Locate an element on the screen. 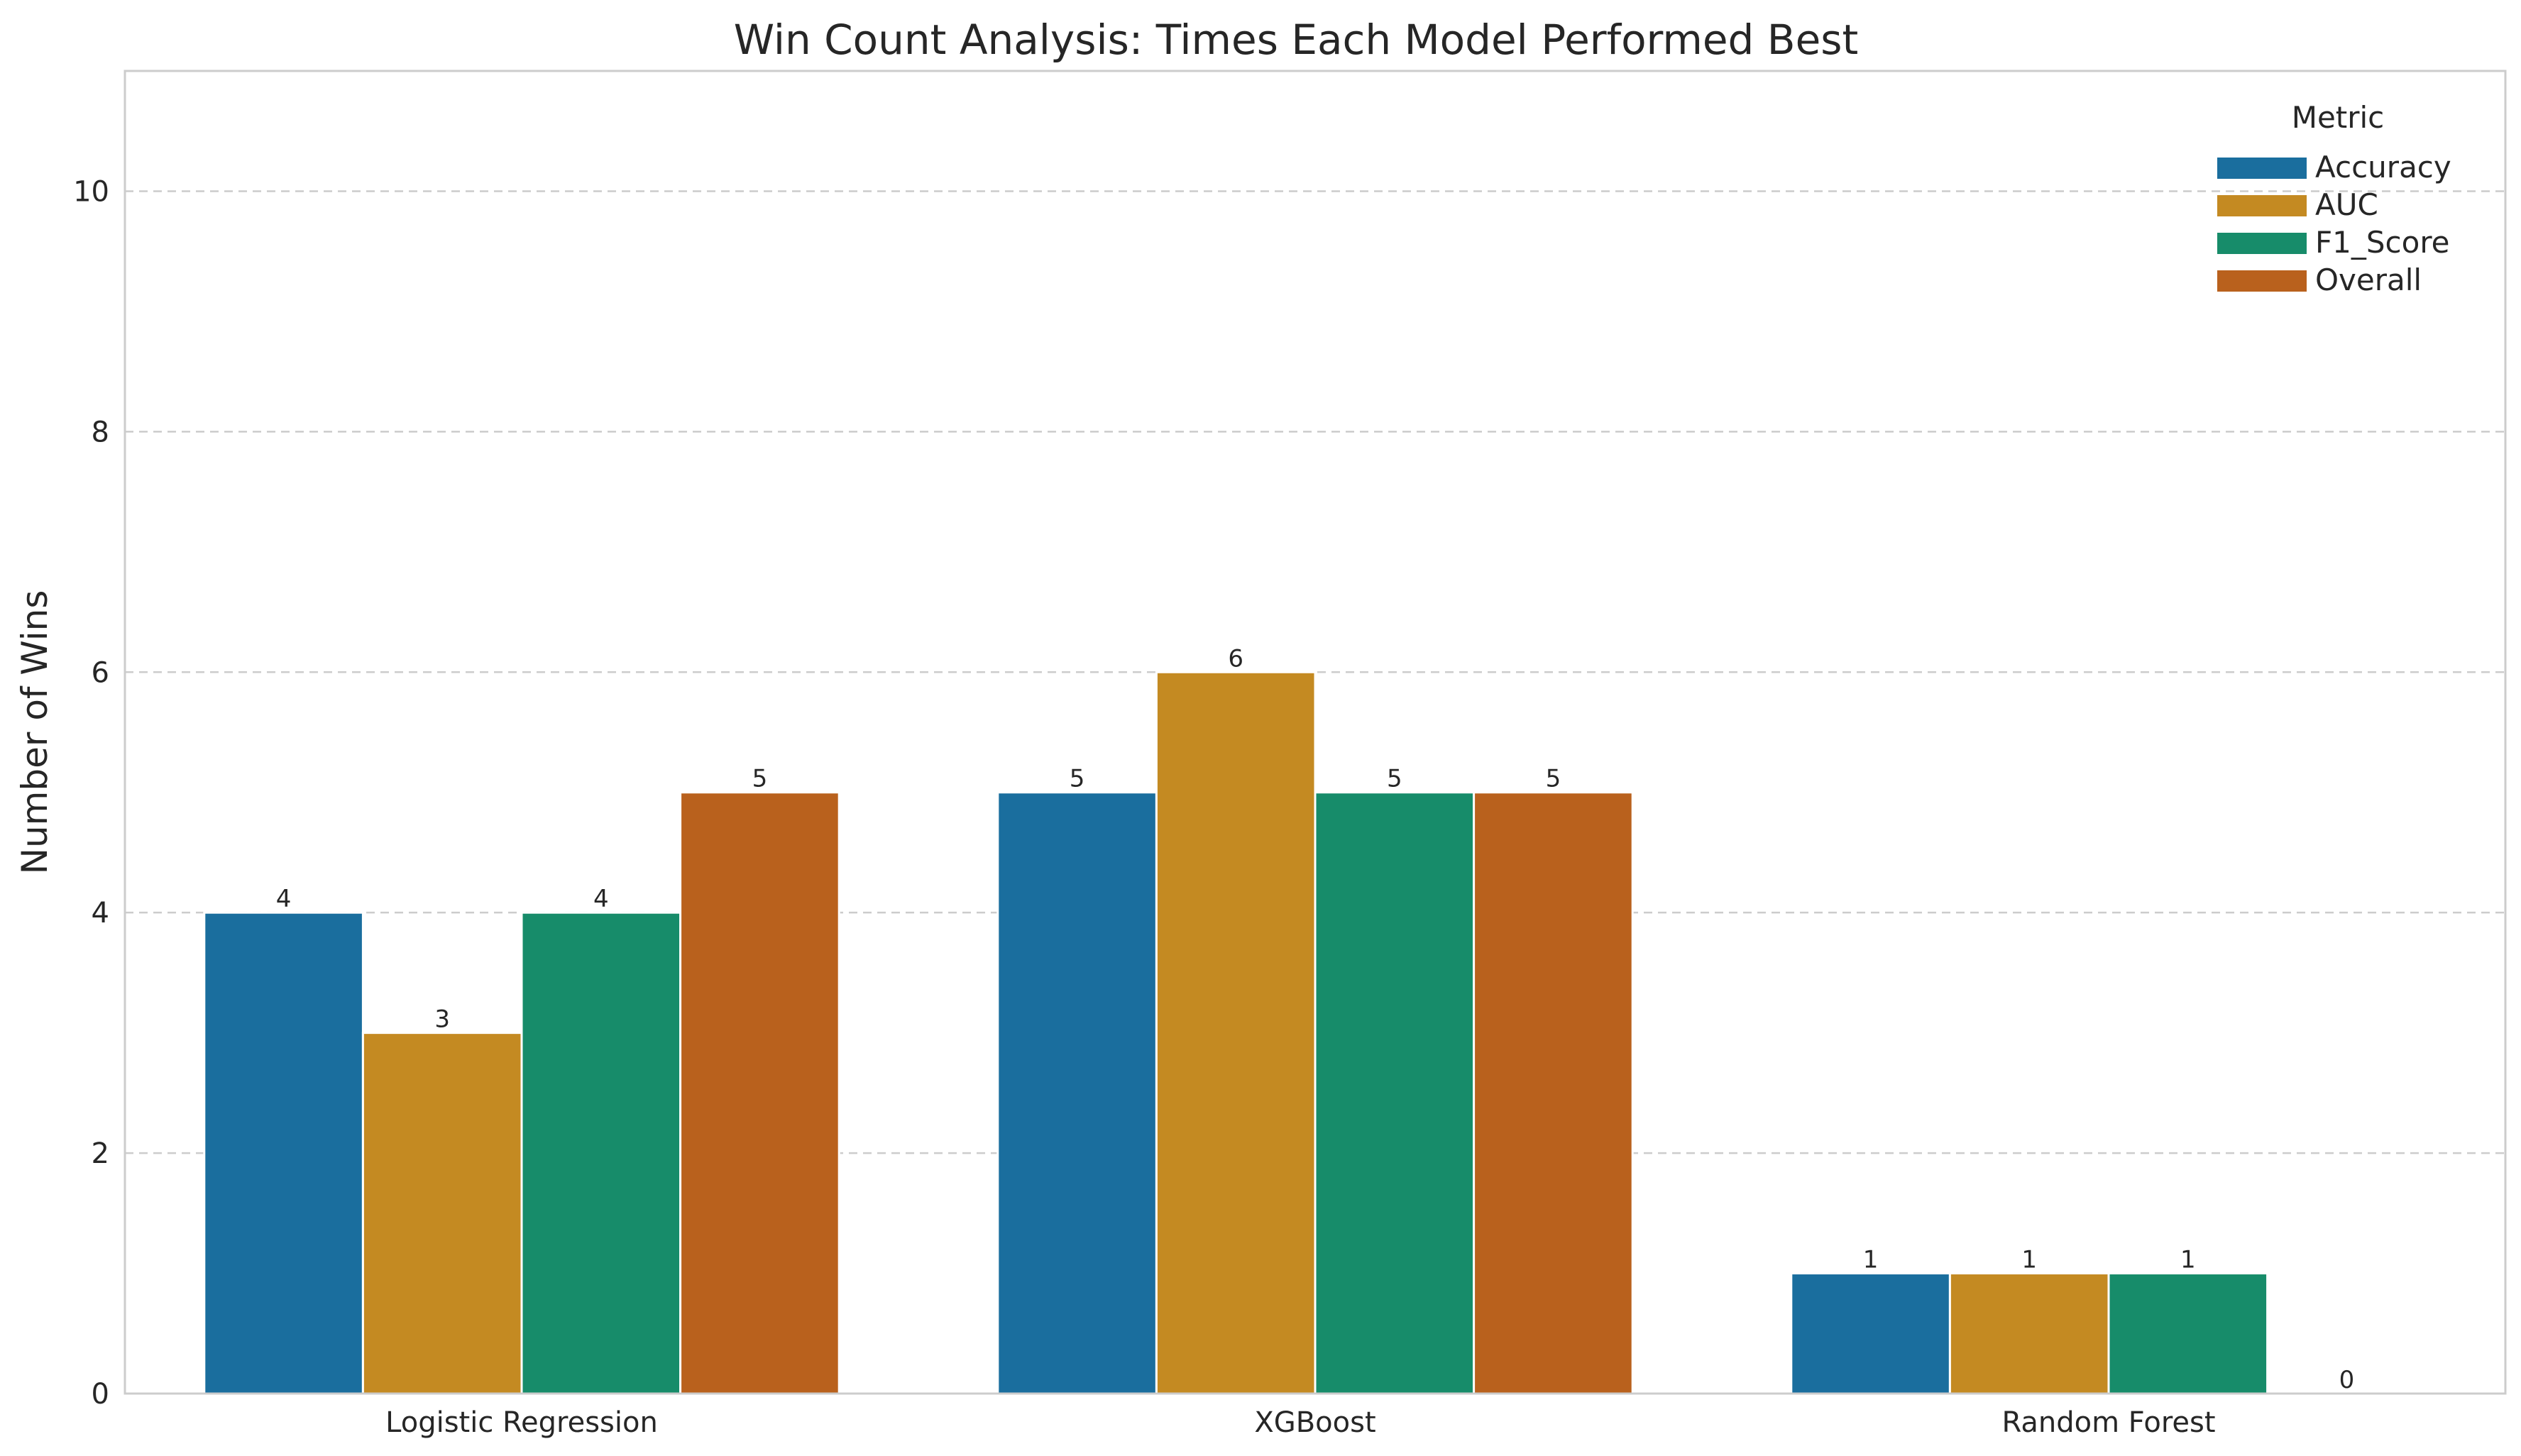 Image resolution: width=2521 pixels, height=1456 pixels. legend-entry: Accuracy is located at coordinates (2383, 167).